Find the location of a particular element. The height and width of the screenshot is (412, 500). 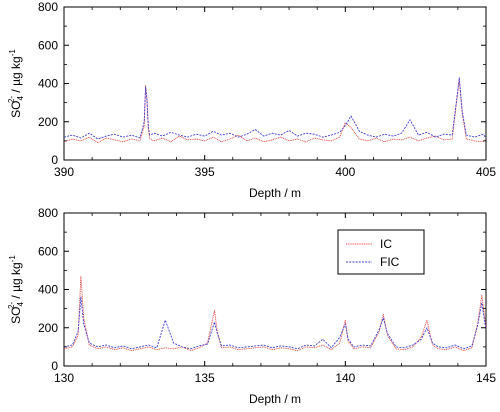

x-tick-label: 135 is located at coordinates (205, 378).